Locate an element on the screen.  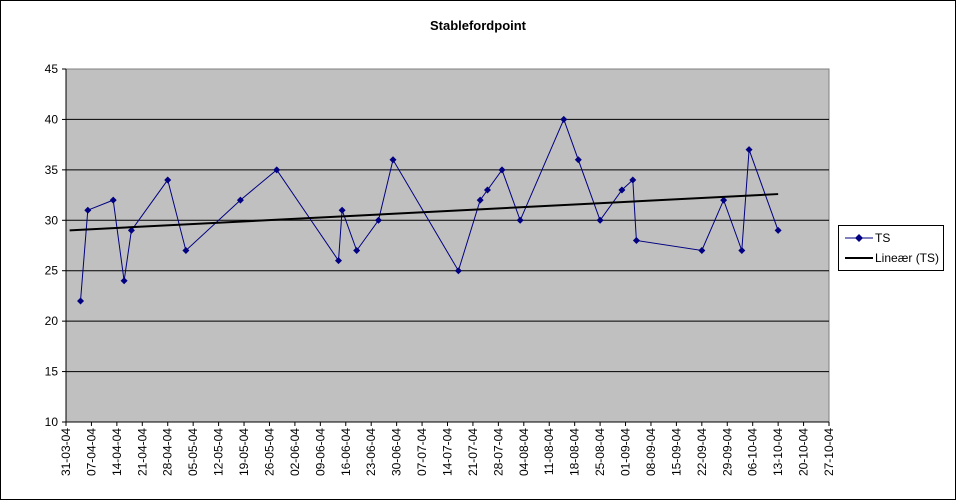
x-tick-label: 20-10-04 is located at coordinates (804, 452).